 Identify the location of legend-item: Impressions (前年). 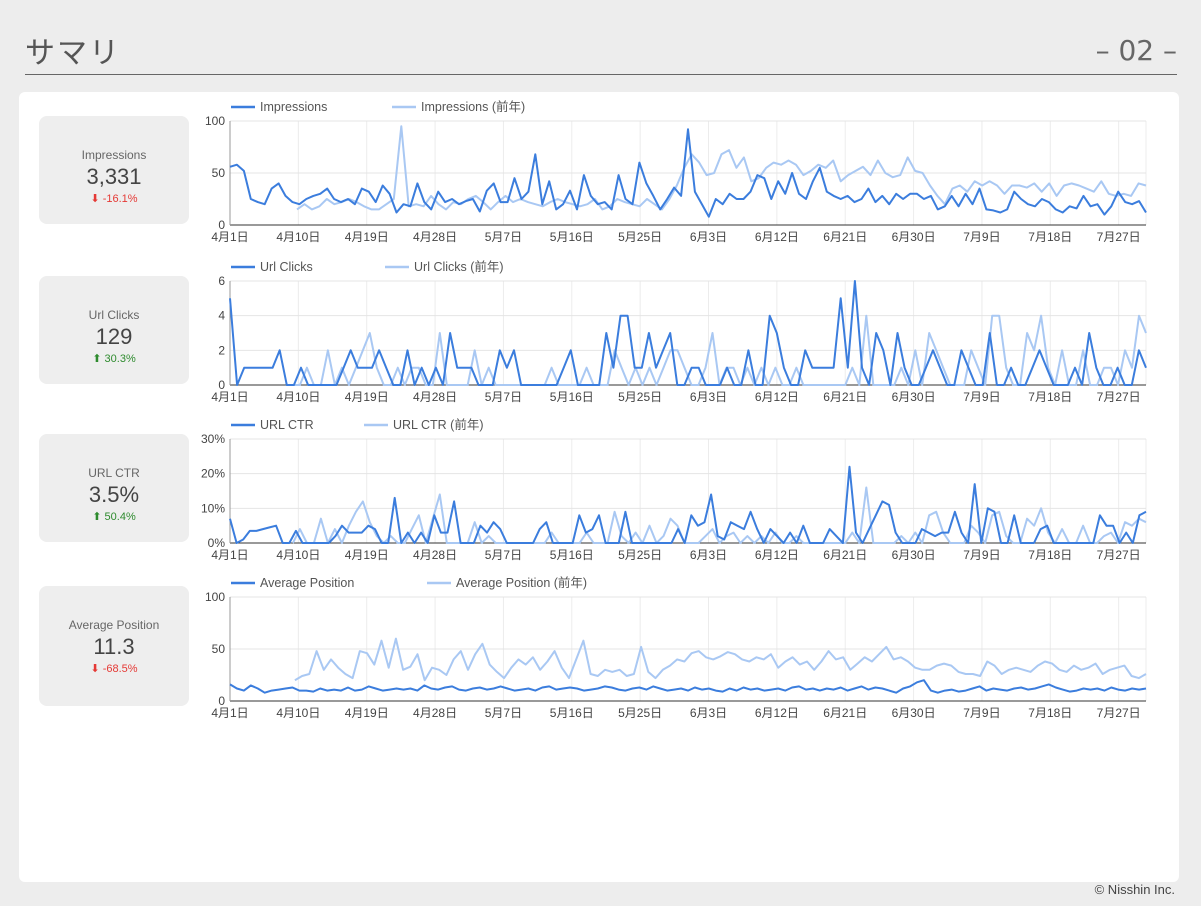
(458, 106).